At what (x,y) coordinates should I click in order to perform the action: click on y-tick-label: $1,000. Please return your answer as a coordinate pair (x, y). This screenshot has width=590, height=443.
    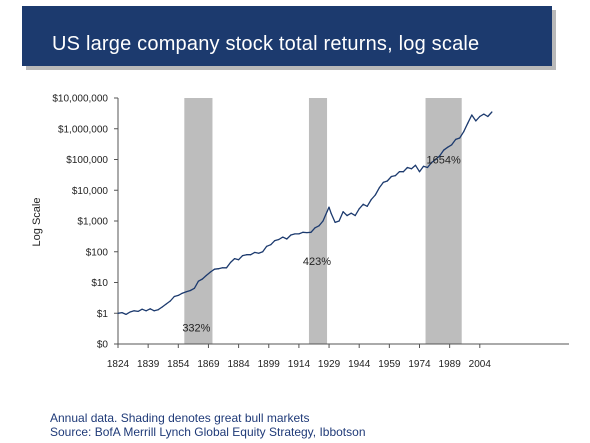
    Looking at the image, I should click on (92, 222).